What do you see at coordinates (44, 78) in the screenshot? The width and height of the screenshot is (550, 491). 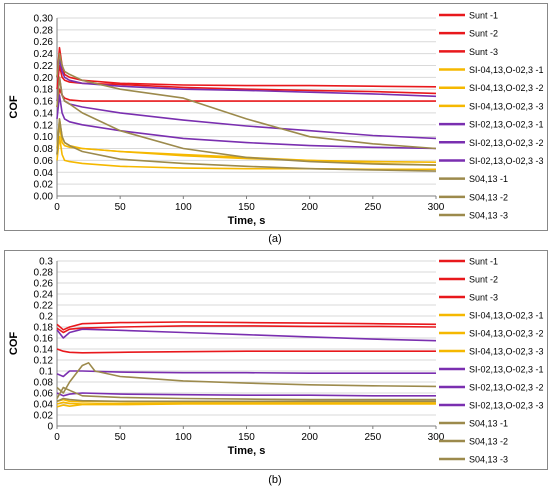 I see `y-tick-label: 0.20` at bounding box center [44, 78].